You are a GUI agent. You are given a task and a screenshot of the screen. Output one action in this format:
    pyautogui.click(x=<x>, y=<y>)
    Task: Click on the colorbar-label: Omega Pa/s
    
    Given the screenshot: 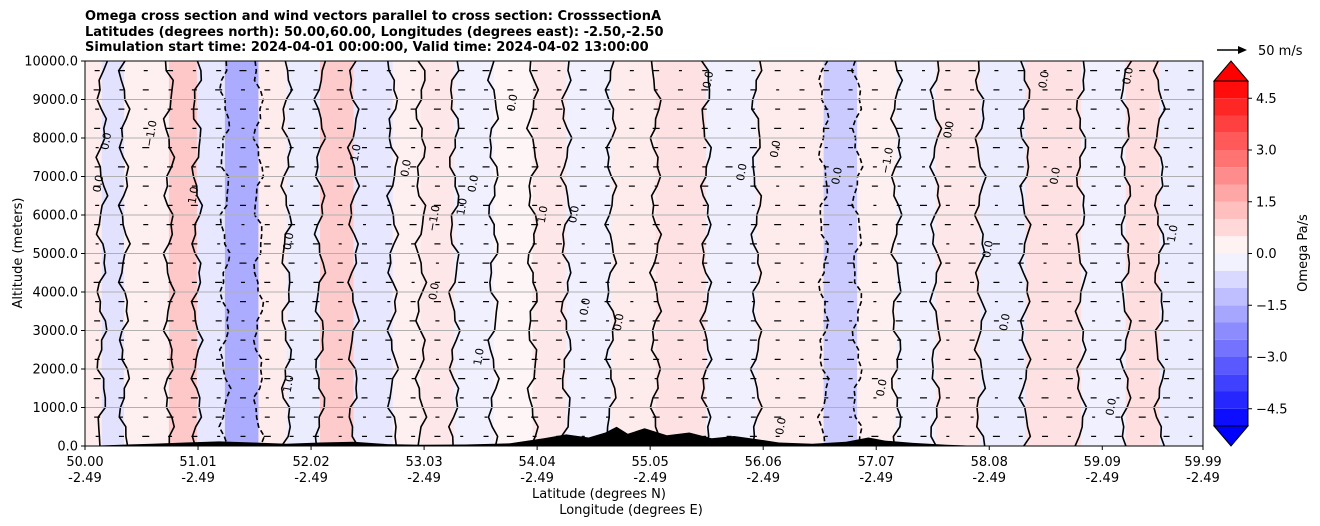 What is the action you would take?
    pyautogui.click(x=1303, y=253)
    